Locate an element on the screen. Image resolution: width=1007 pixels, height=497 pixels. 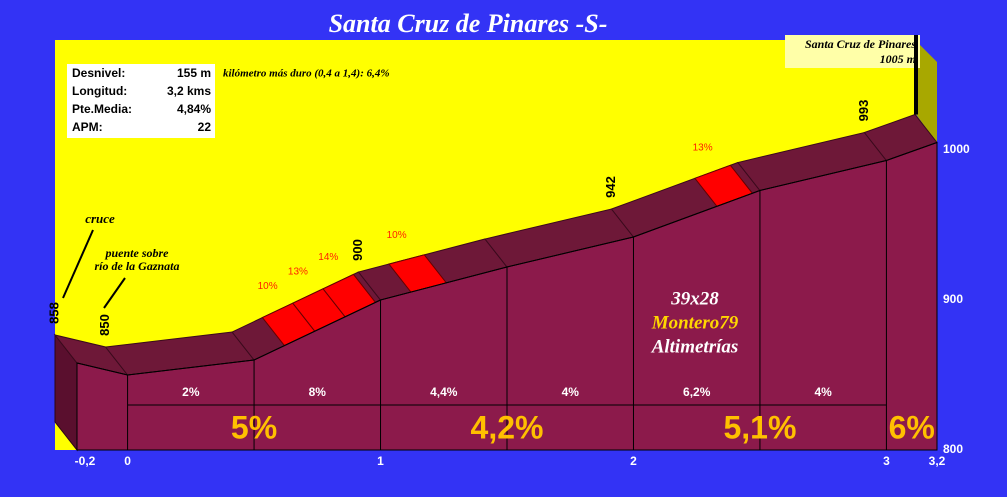
chart-title: Santa Cruz de Pinares -S- is located at coordinates (468, 23).